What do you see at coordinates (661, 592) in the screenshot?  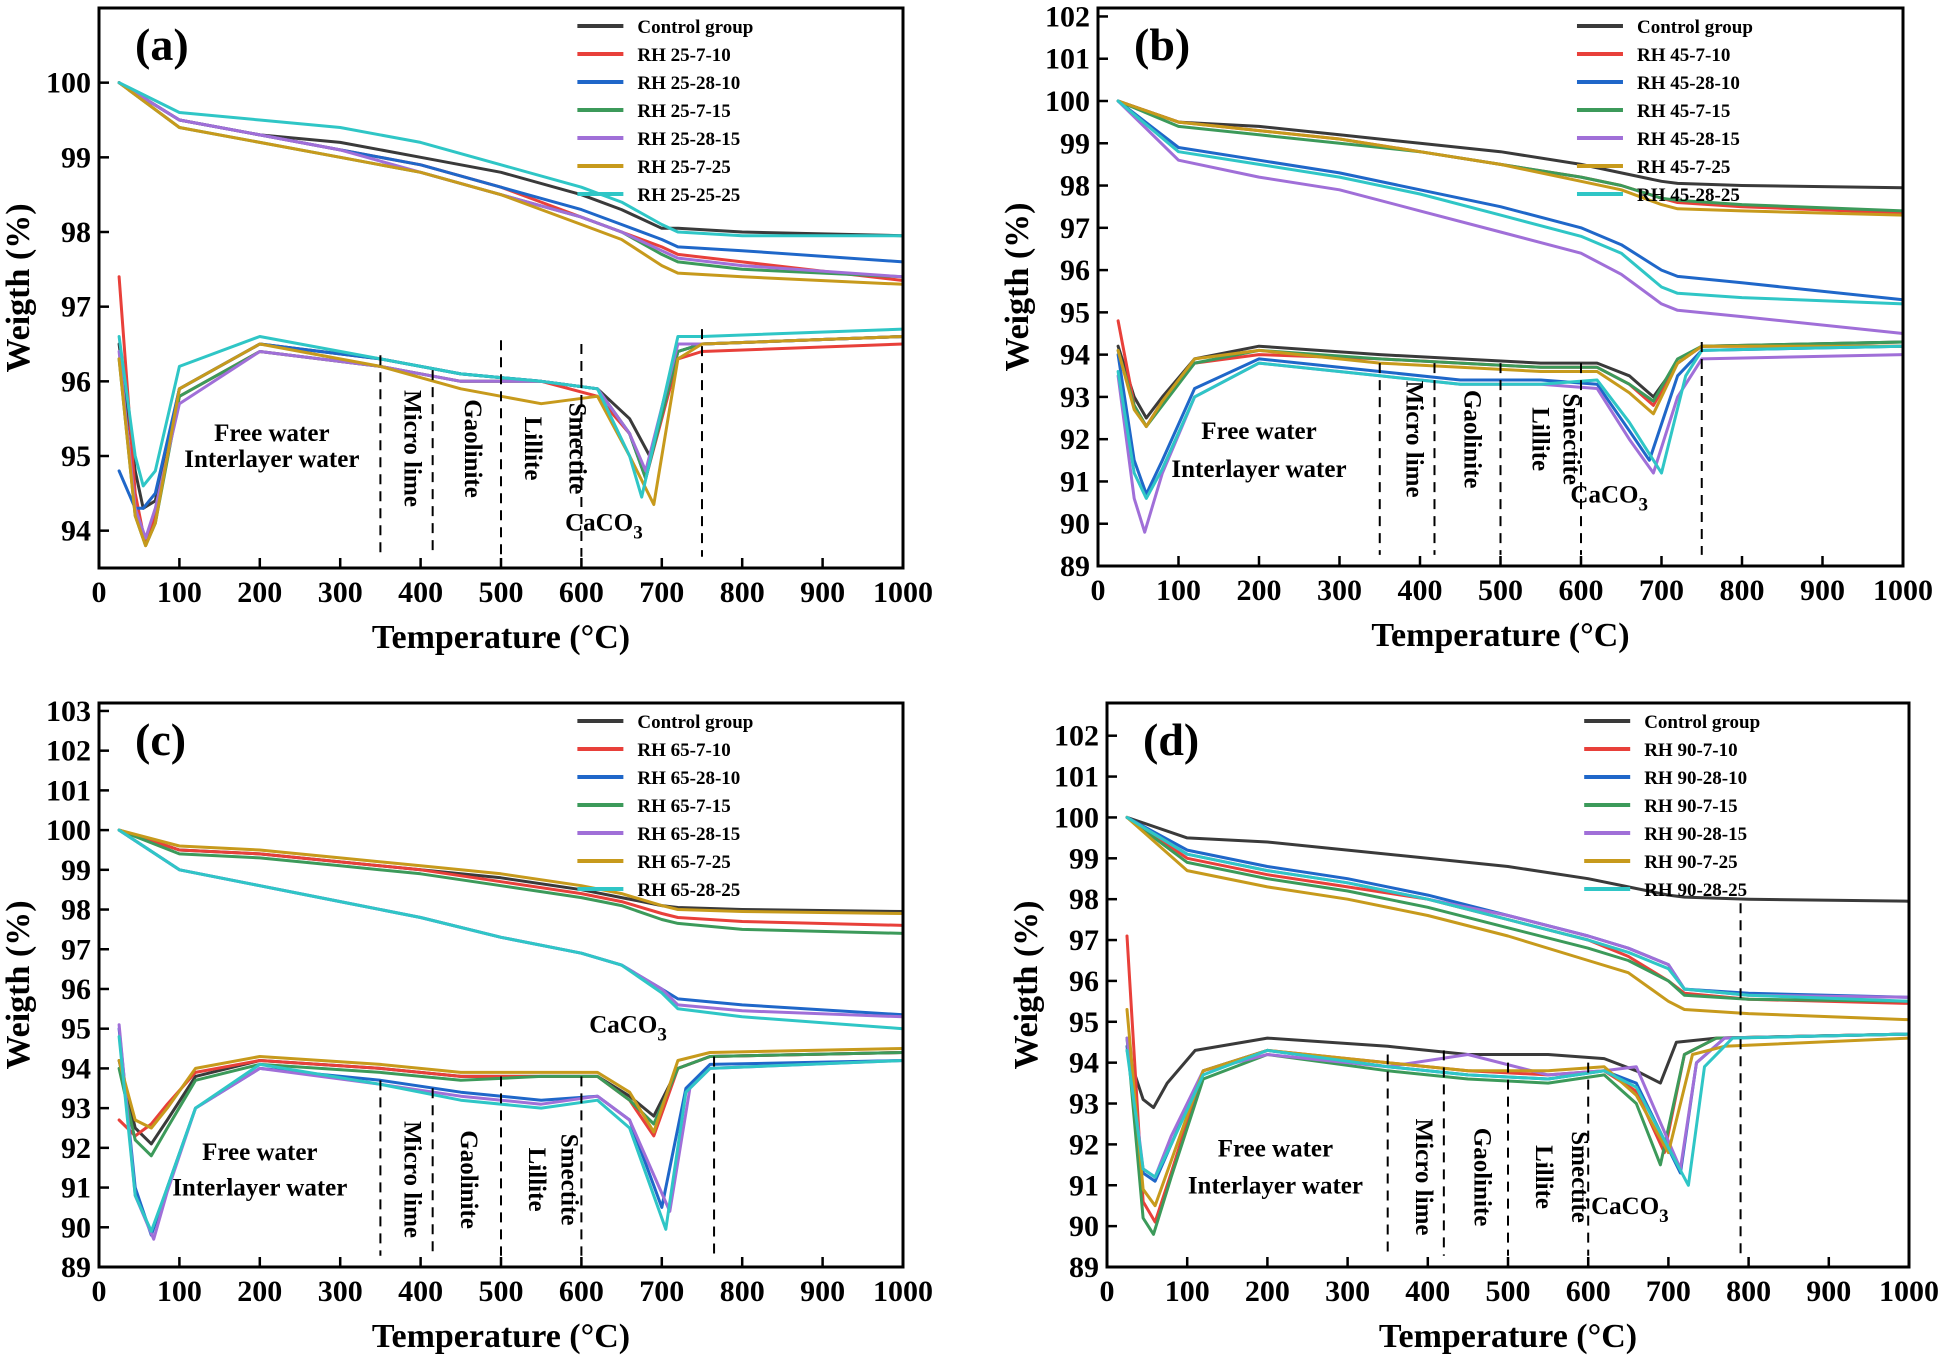 I see `x-tick-label-a-7: 700` at bounding box center [661, 592].